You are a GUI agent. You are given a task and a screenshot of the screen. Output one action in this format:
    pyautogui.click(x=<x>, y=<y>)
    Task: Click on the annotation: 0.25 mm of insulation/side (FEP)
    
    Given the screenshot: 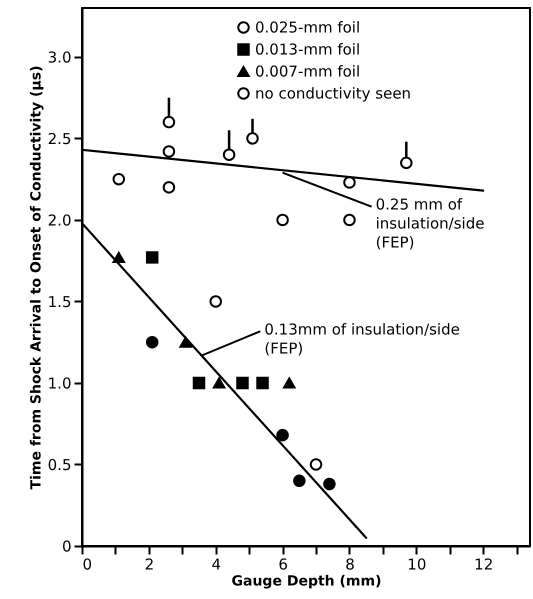 What is the action you would take?
    pyautogui.click(x=430, y=224)
    